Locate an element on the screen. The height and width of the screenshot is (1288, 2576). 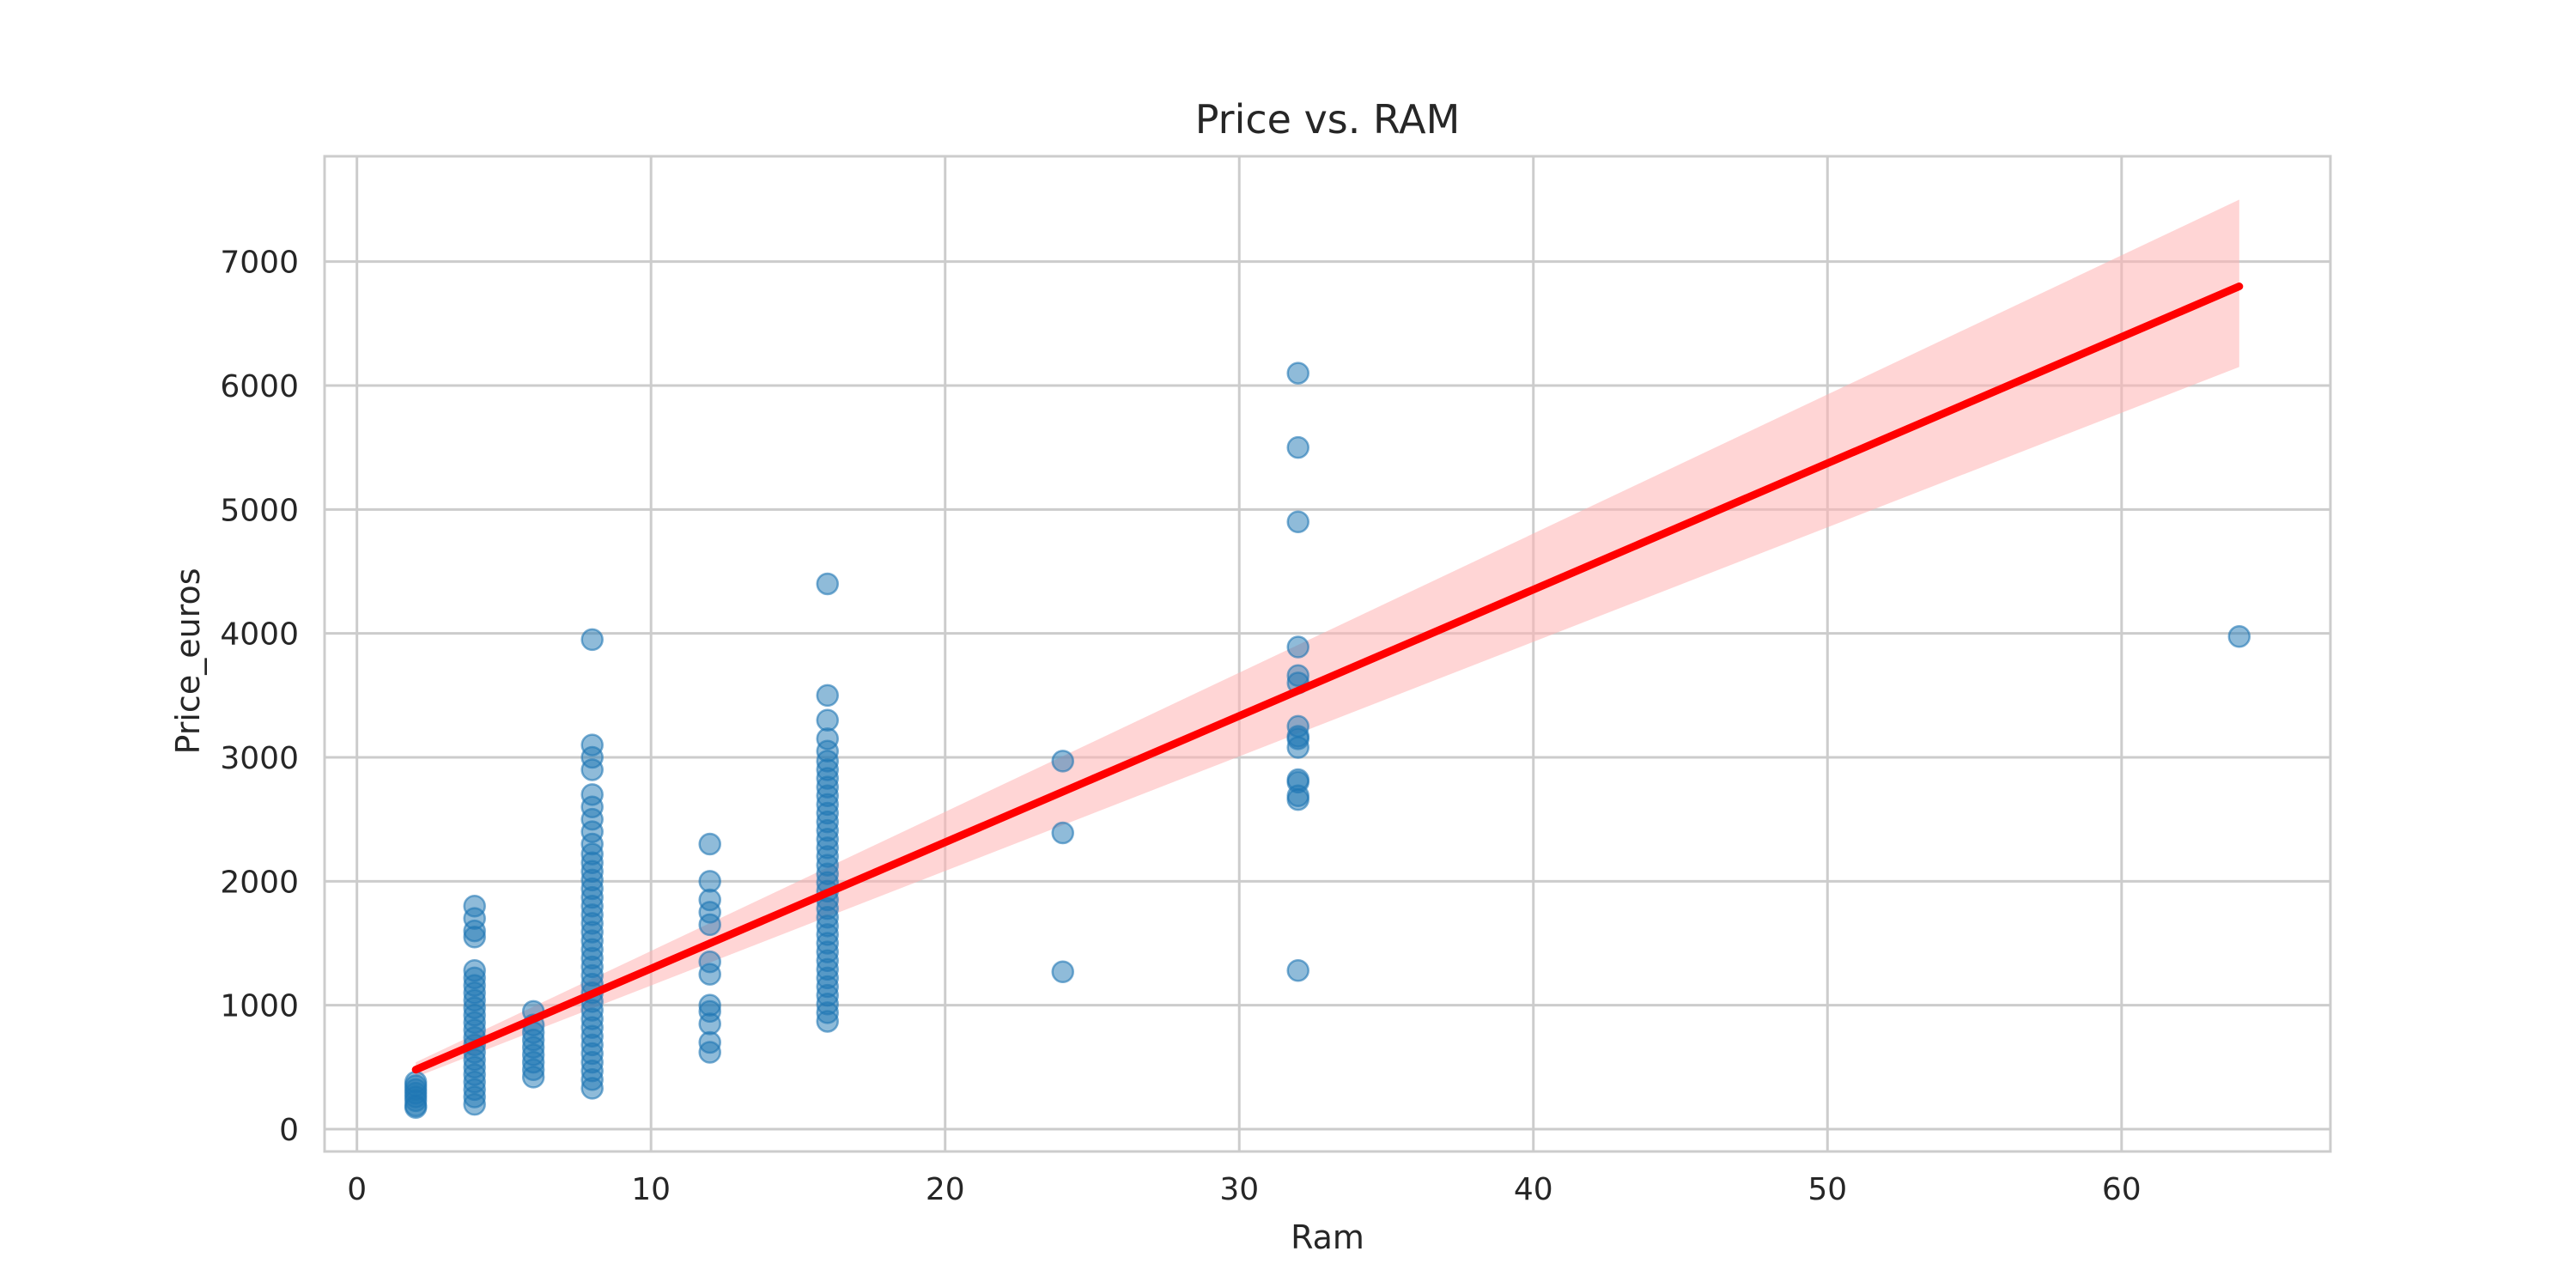
x-tick-label: 60 is located at coordinates (2122, 1189).